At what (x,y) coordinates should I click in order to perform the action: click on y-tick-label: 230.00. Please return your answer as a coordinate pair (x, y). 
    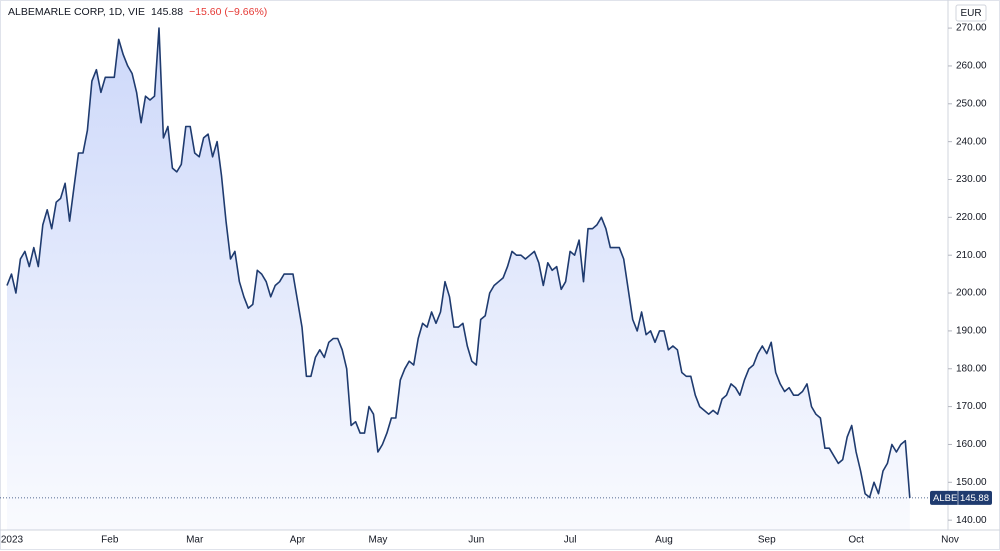
    Looking at the image, I should click on (971, 179).